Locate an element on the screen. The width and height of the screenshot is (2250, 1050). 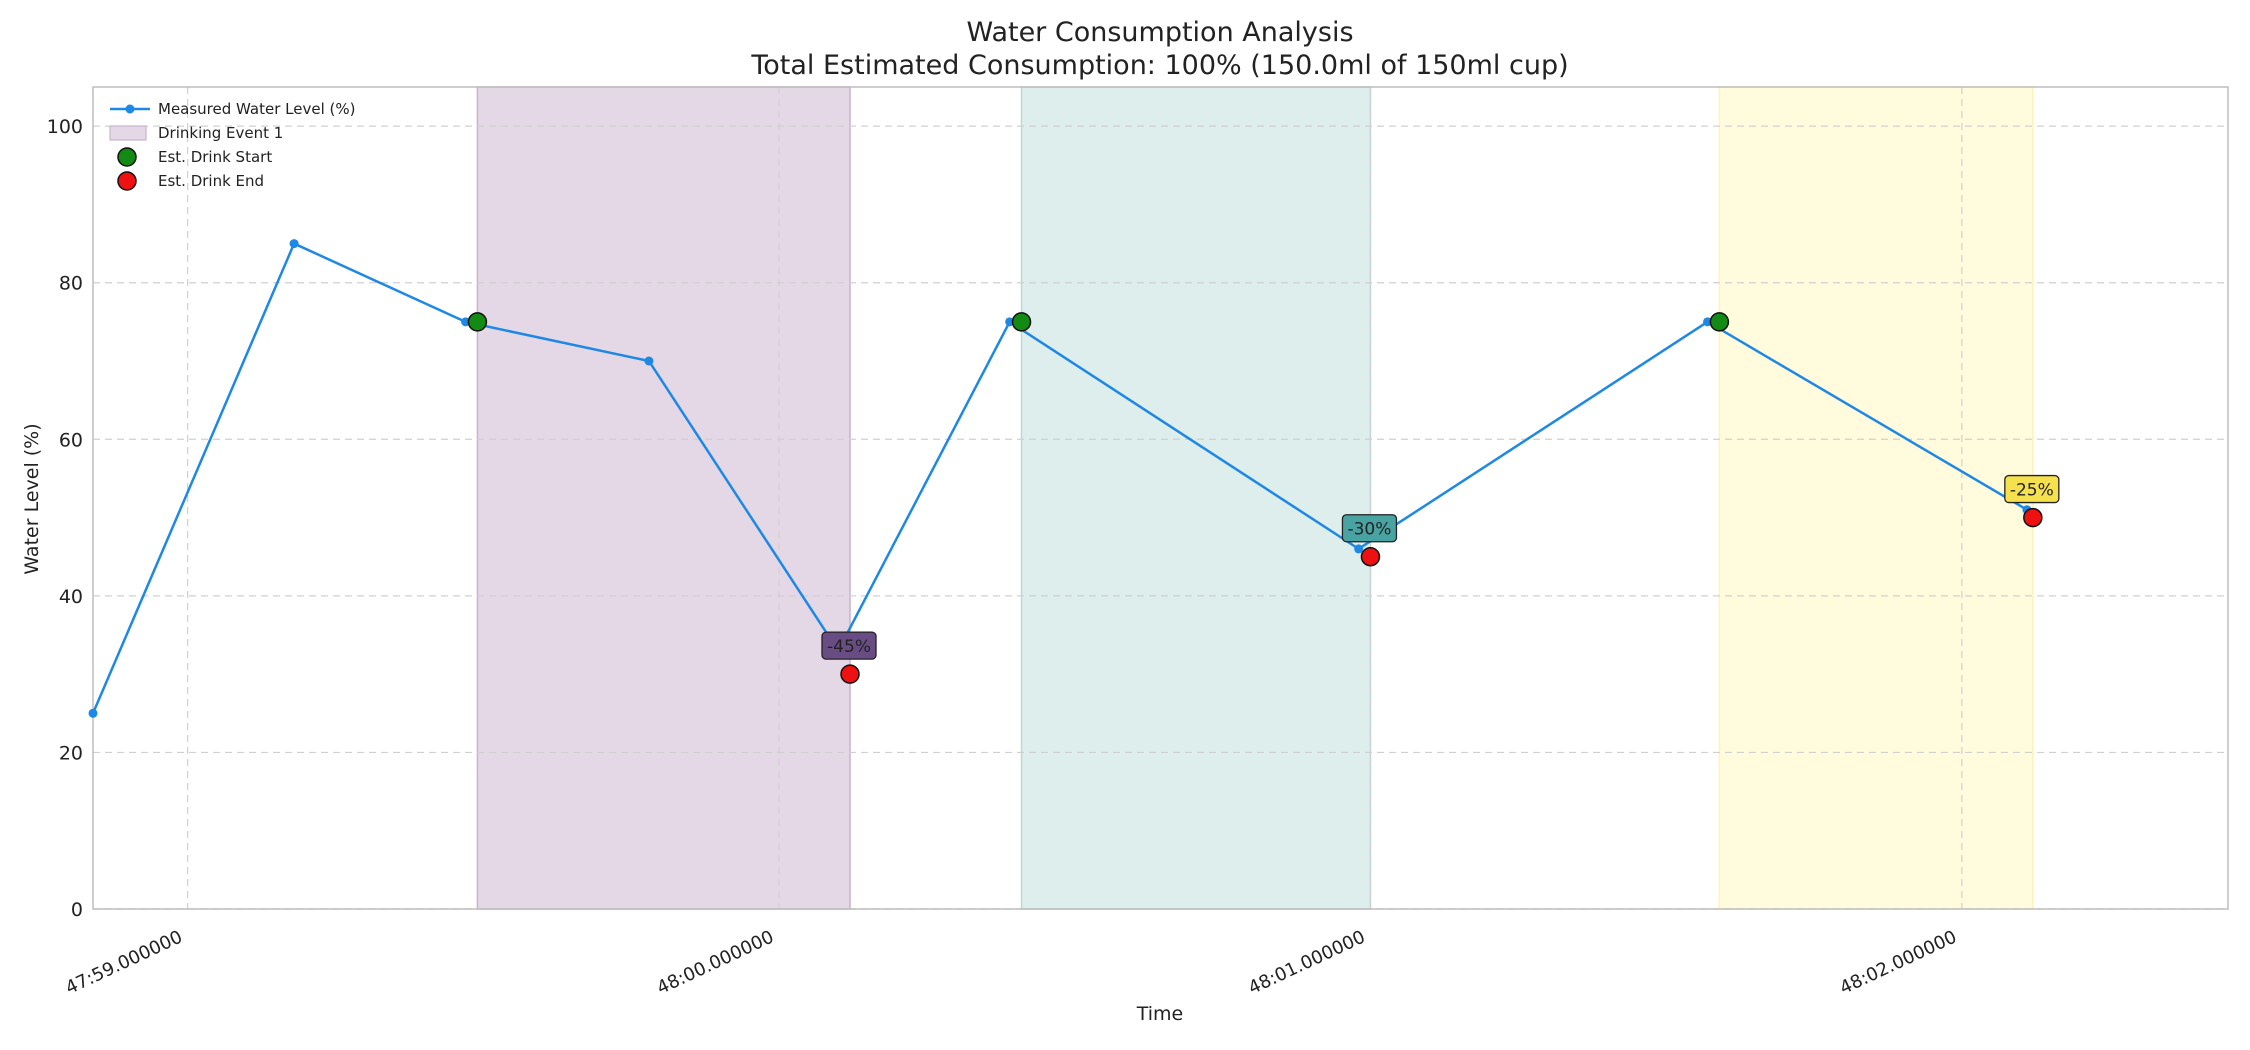
y-tick-label-5: 100 is located at coordinates (65, 127).